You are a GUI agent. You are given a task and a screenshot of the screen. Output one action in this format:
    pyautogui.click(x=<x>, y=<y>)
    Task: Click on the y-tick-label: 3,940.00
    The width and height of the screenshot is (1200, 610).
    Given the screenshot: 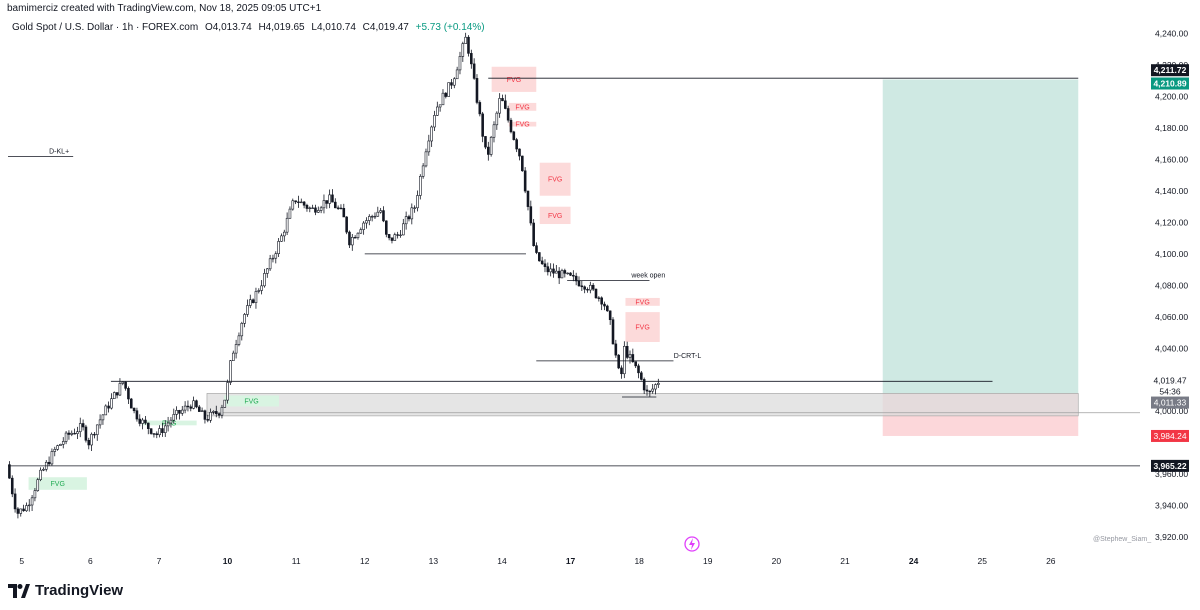 What is the action you would take?
    pyautogui.click(x=1171, y=506)
    